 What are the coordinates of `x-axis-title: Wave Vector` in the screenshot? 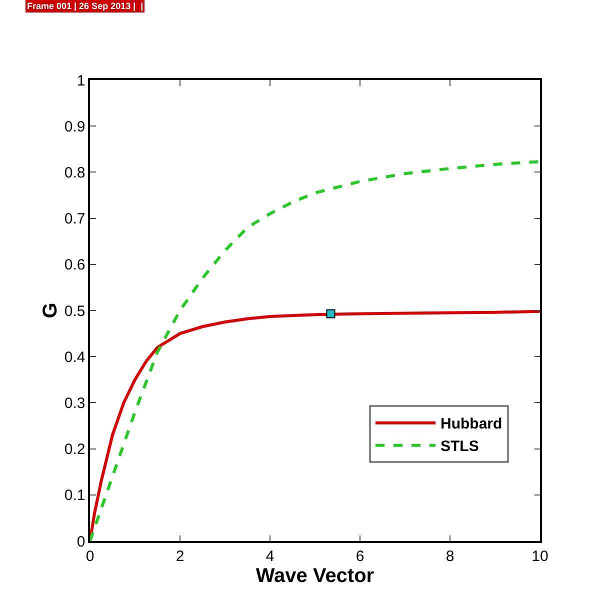 It's located at (315, 575).